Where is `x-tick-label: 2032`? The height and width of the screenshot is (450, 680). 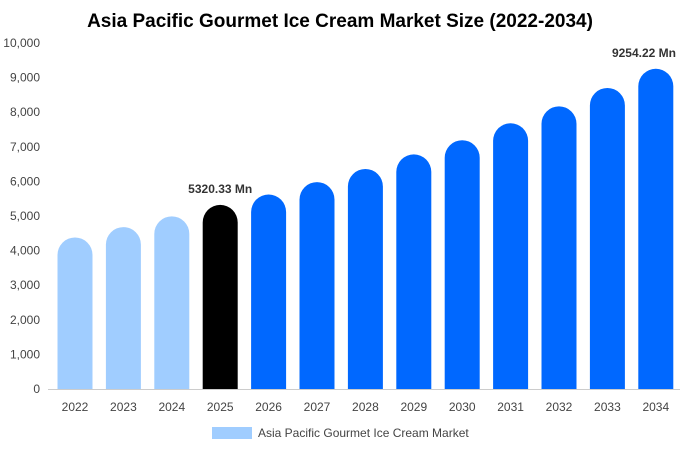 x-tick-label: 2032 is located at coordinates (559, 407).